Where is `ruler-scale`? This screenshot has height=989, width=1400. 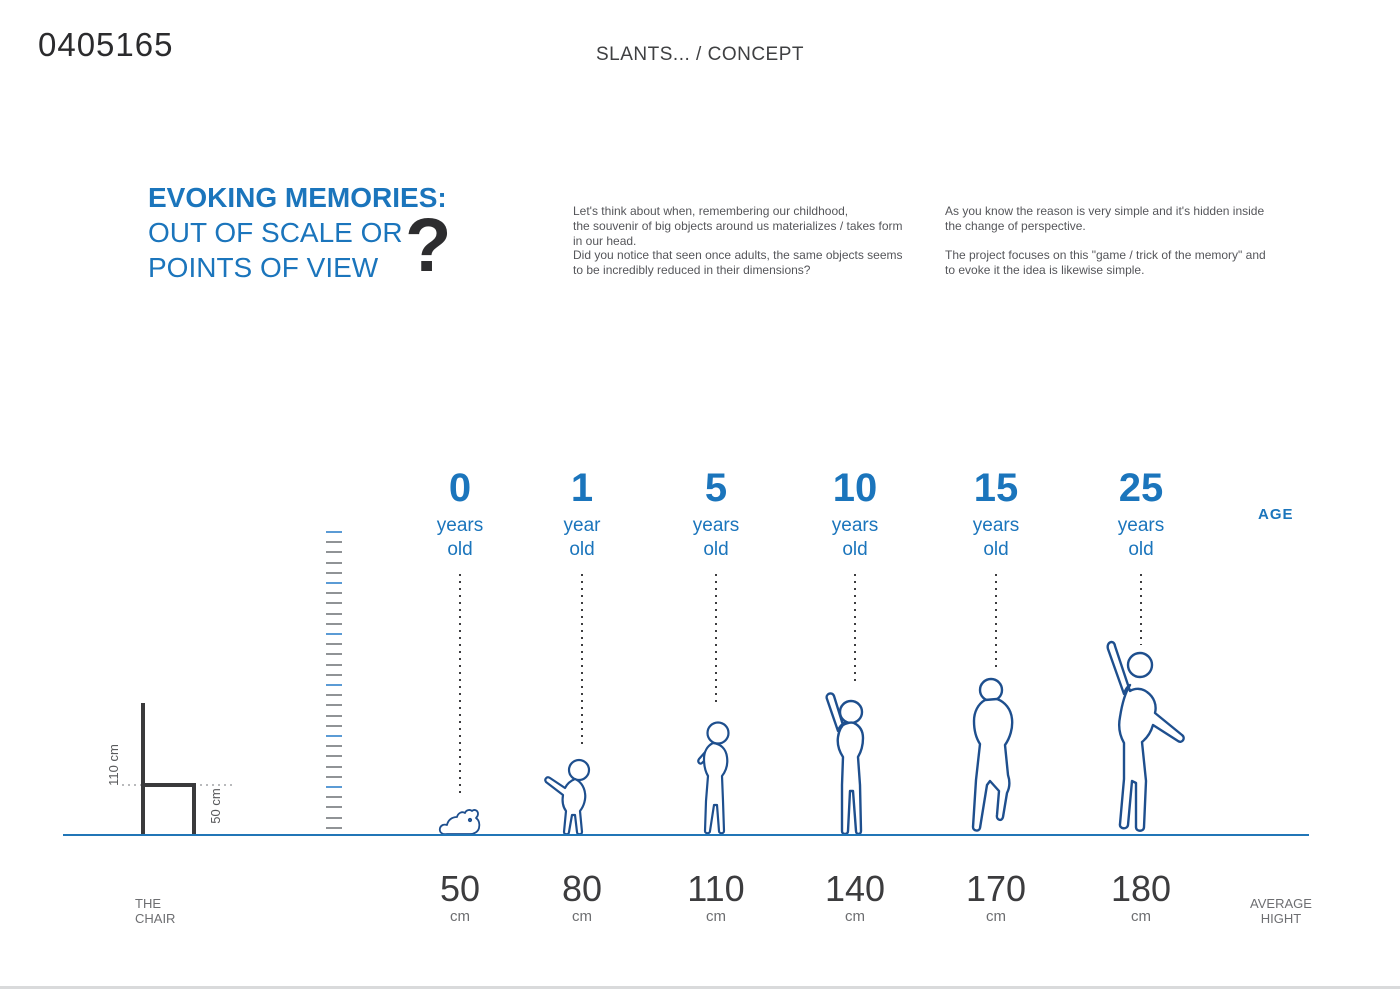
ruler-scale is located at coordinates (334, 681).